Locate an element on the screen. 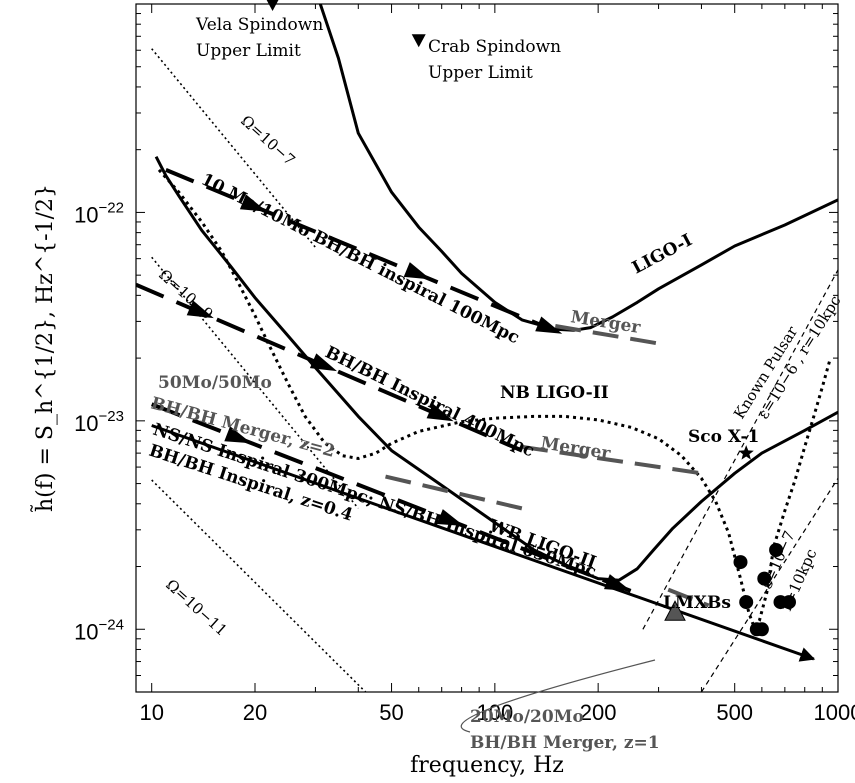 The width and height of the screenshot is (855, 783). label-lmxb: LMXBs is located at coordinates (697, 603).